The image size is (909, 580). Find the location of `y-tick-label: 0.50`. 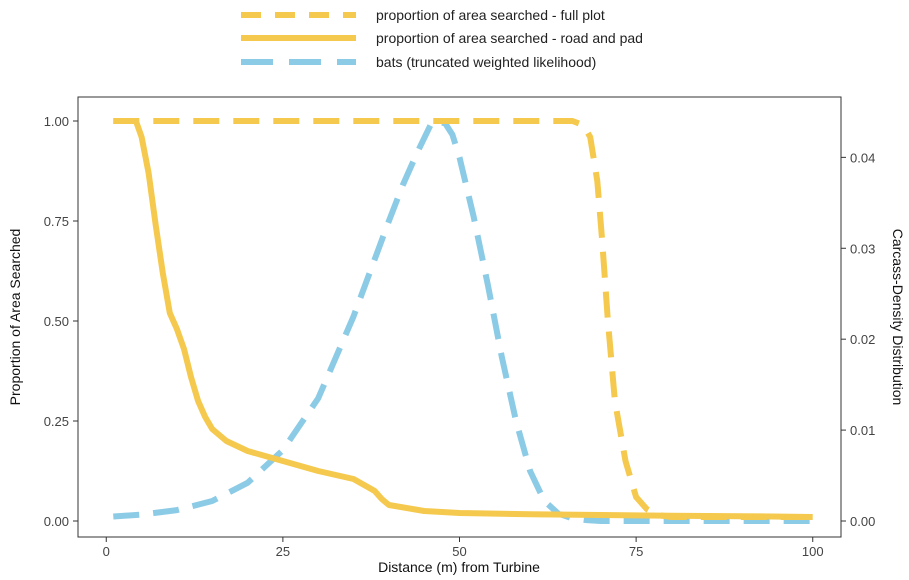

y-tick-label: 0.50 is located at coordinates (56, 321).